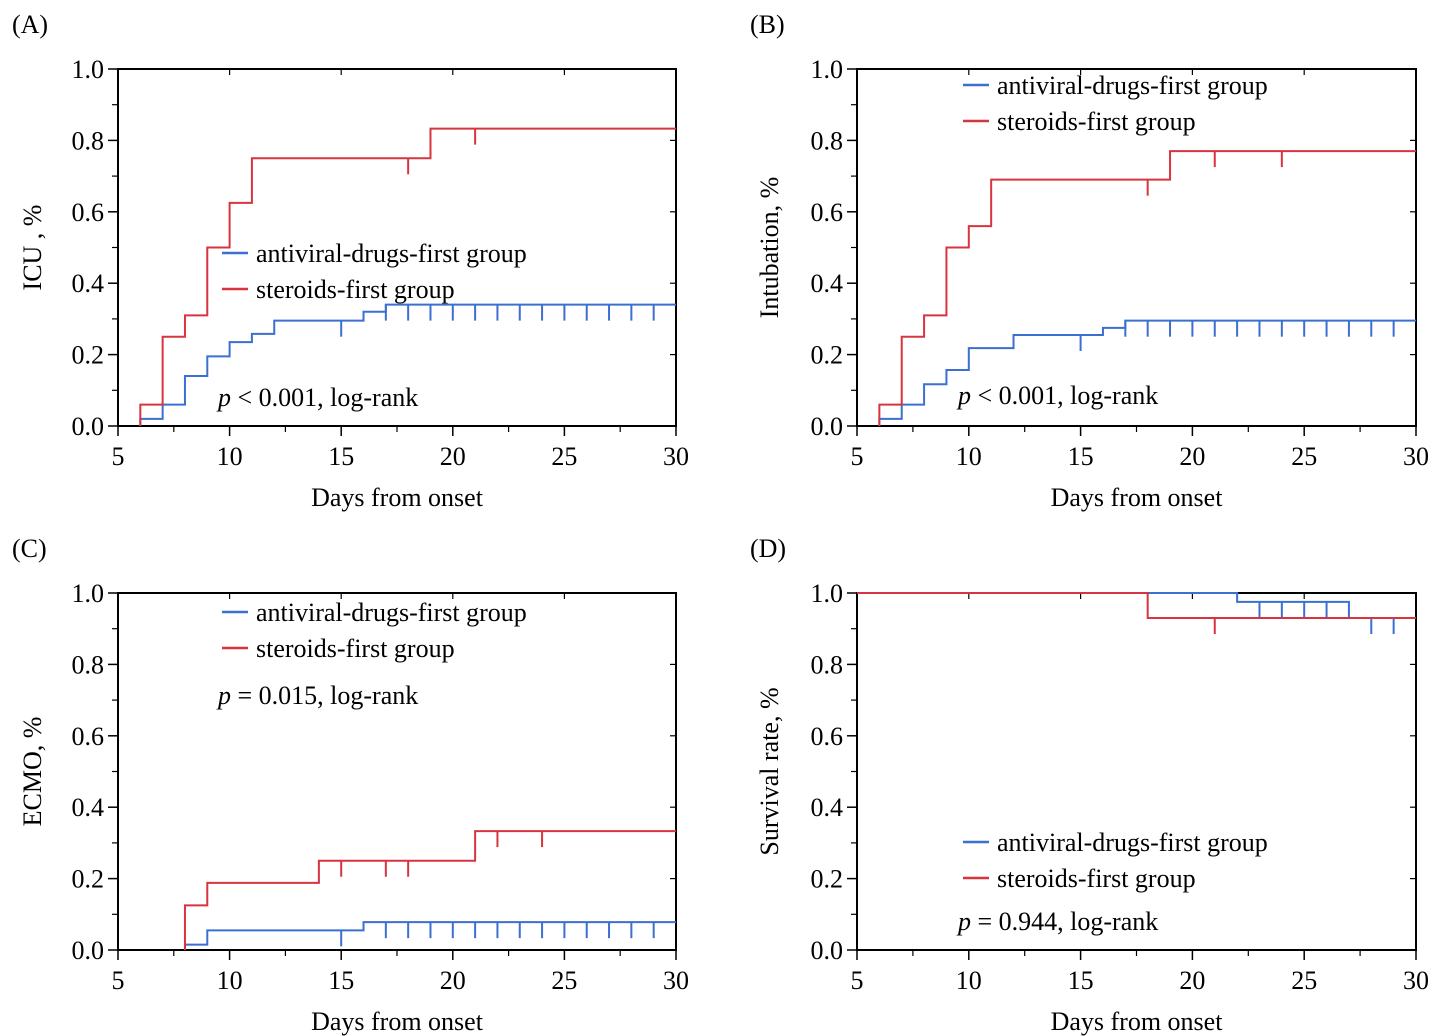 The width and height of the screenshot is (1446, 1036). I want to click on panel-label: (A), so click(30, 24).